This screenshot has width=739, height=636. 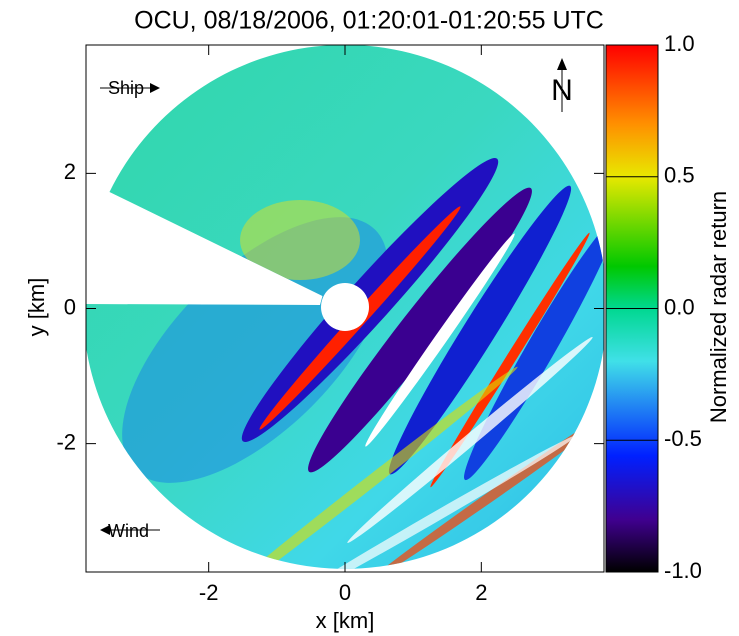 What do you see at coordinates (481, 592) in the screenshot?
I see `x-tick-label: 2` at bounding box center [481, 592].